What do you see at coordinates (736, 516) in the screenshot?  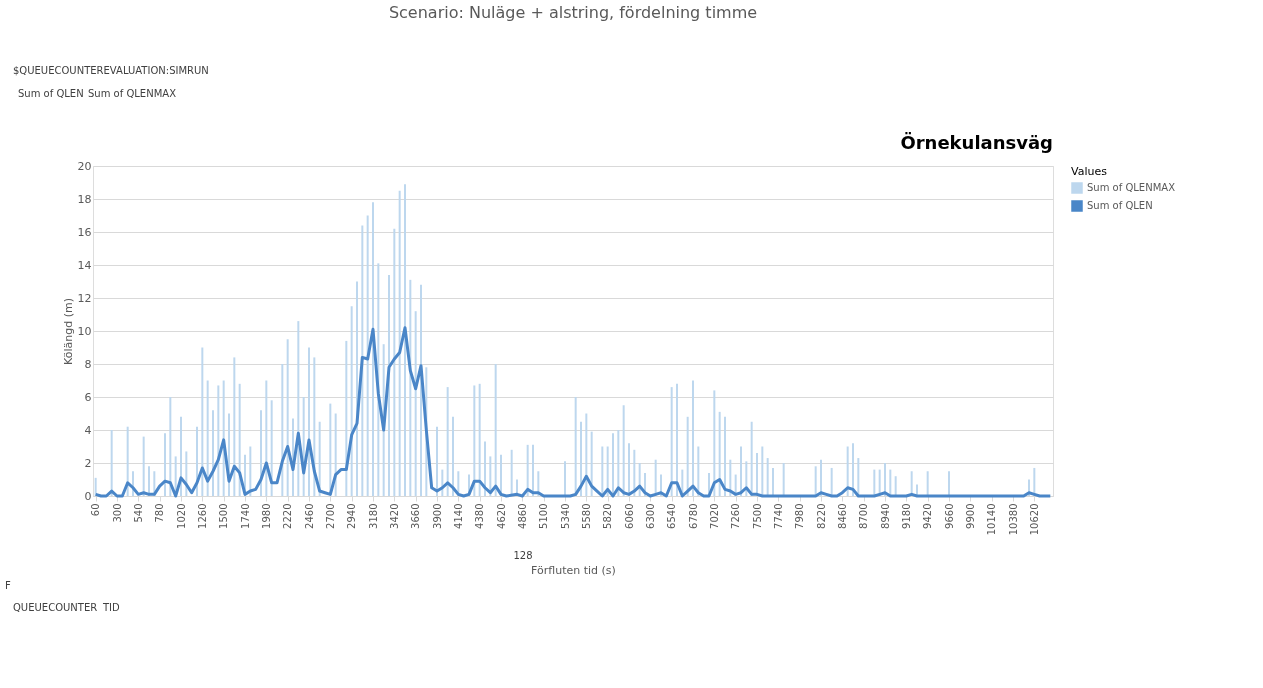 I see `x-tick-label: 7260` at bounding box center [736, 516].